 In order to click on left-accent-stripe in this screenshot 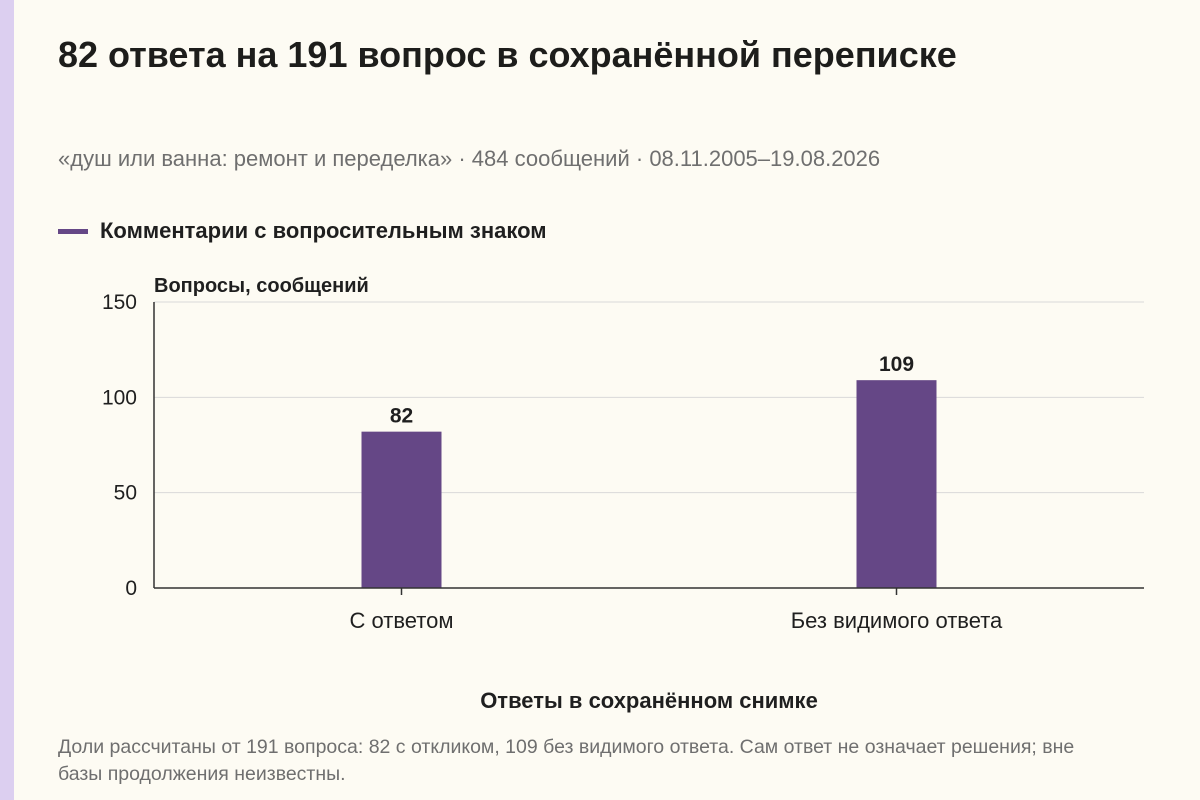, I will do `click(7, 400)`.